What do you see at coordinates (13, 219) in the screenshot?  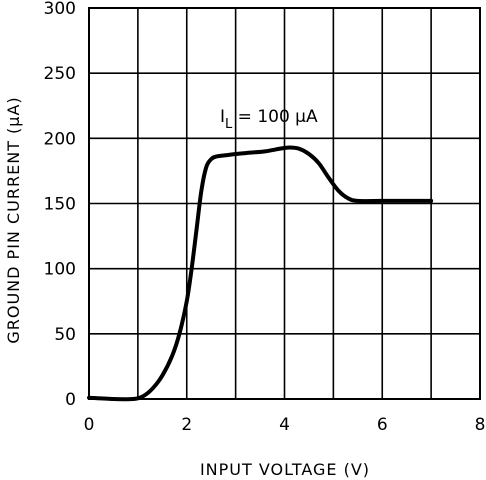 I see `y-axis-title: GROUND PIN CURRENT (μA)` at bounding box center [13, 219].